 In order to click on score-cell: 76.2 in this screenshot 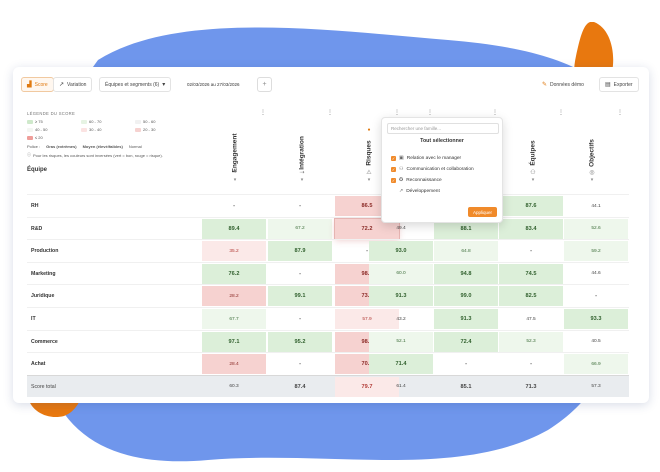, I will do `click(234, 273)`.